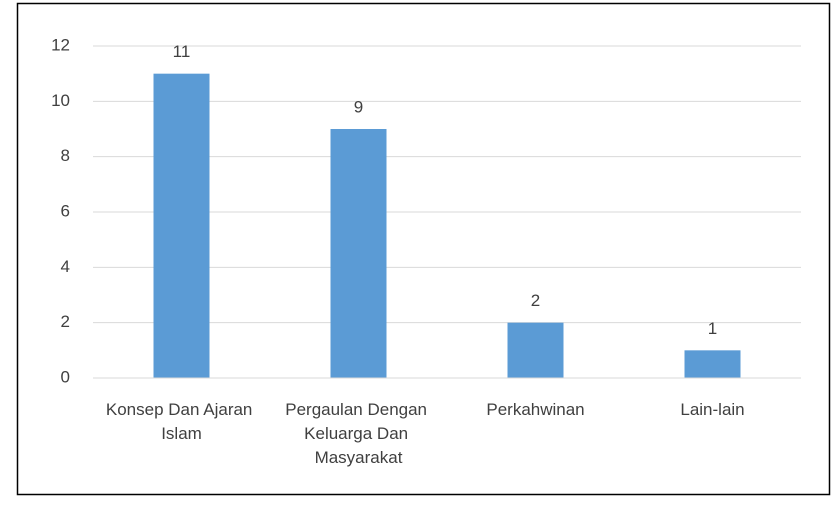 The height and width of the screenshot is (506, 833). Describe the element at coordinates (358, 433) in the screenshot. I see `x-tick-label: Pergaulan Dengan Keluarga Dan Masyarakat` at that location.